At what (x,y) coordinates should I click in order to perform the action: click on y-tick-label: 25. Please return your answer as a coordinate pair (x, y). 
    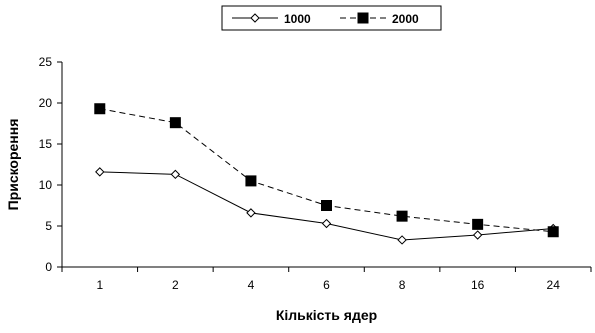
    Looking at the image, I should click on (46, 62).